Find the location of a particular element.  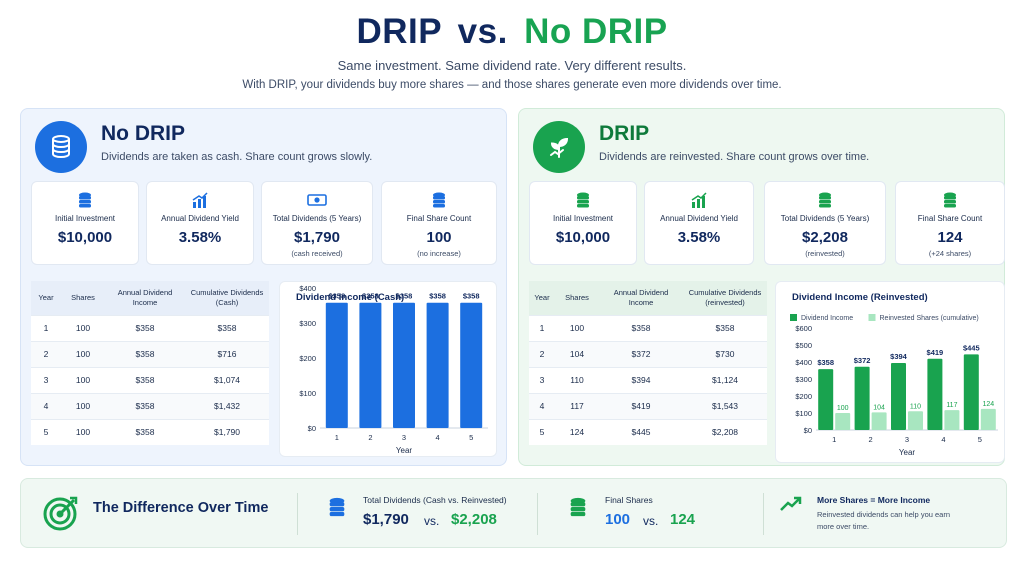

stat-label: Total Dividends (5 Years) is located at coordinates (317, 218).